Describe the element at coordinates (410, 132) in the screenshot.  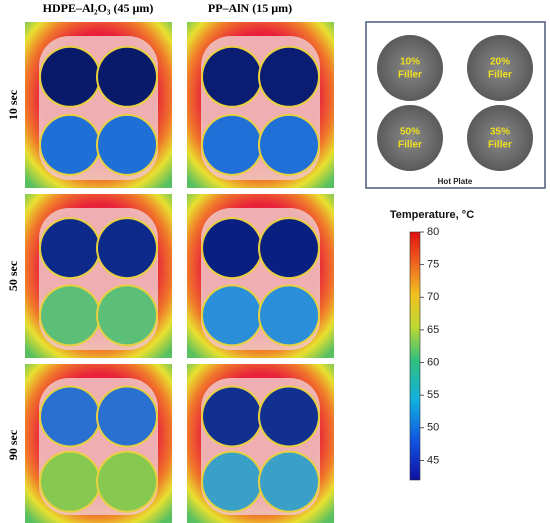
I see `sample-label: 50%` at that location.